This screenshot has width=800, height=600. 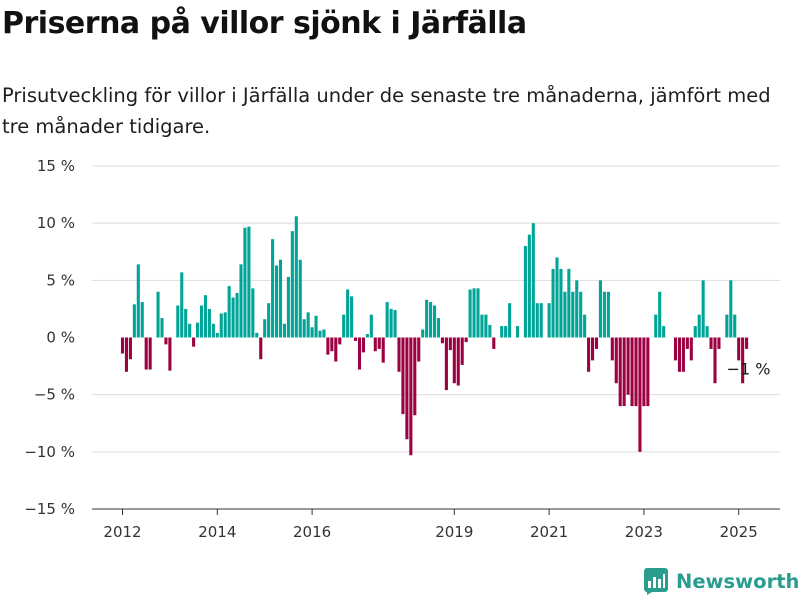 What do you see at coordinates (312, 532) in the screenshot?
I see `x-tick-label: 2016` at bounding box center [312, 532].